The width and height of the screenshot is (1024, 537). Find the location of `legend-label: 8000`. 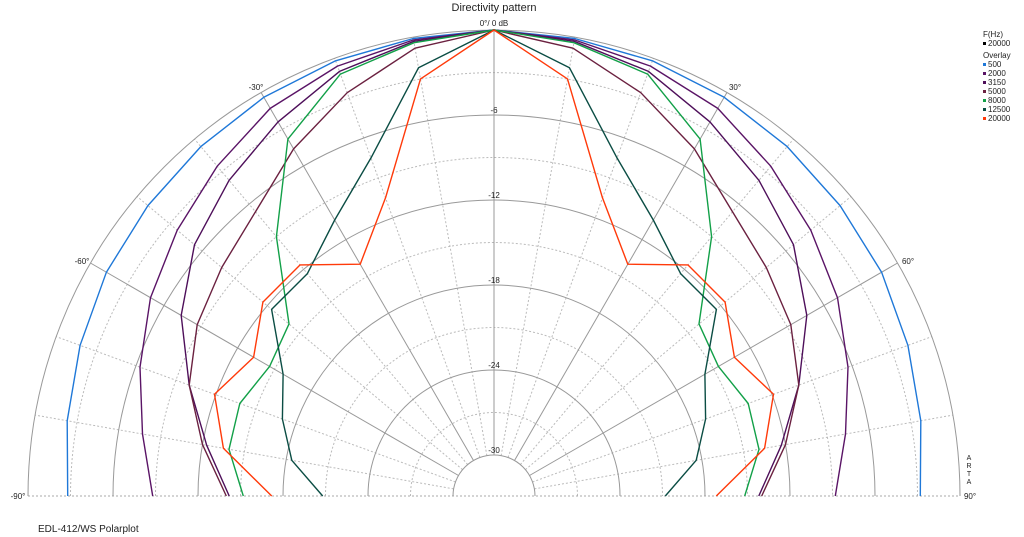

legend-label: 8000 is located at coordinates (997, 100).